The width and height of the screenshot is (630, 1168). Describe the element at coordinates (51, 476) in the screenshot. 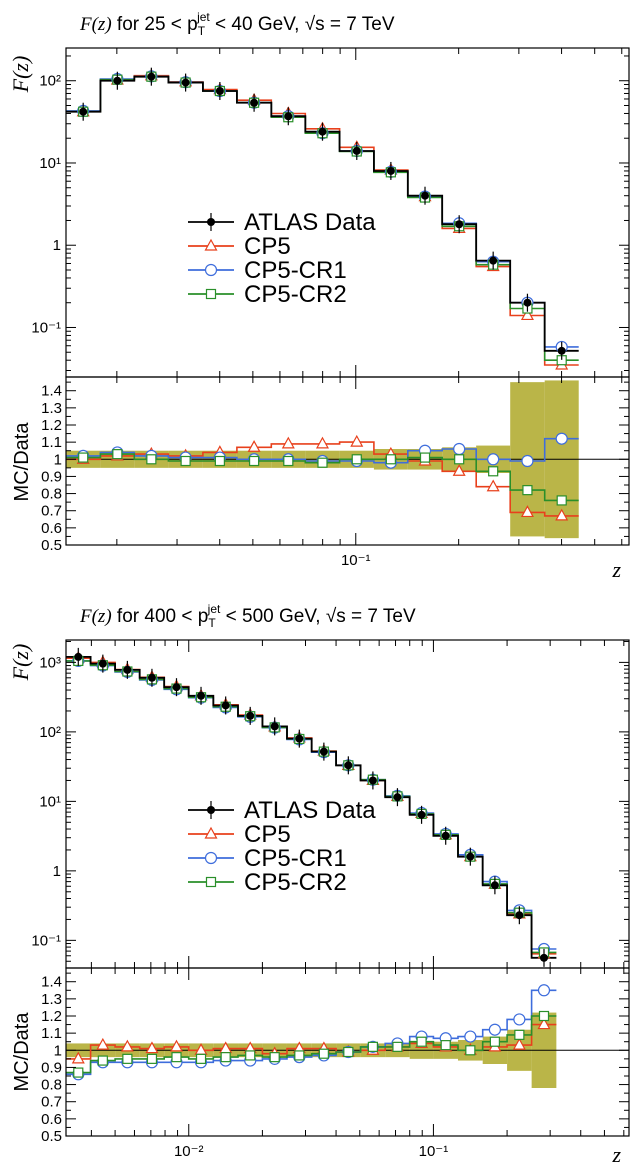

I see `panel1-ratio-ytick-label: 0.9` at that location.